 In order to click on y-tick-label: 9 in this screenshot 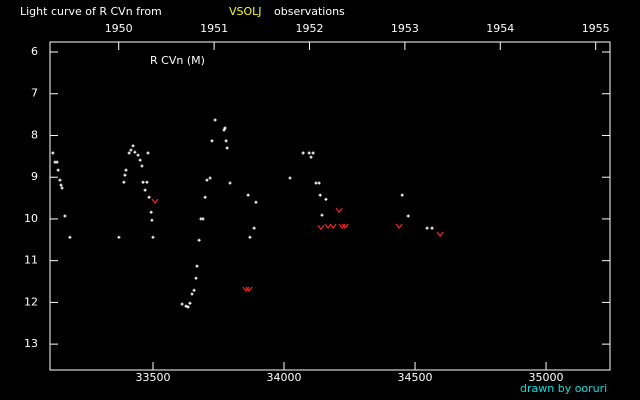, I will do `click(34, 176)`.